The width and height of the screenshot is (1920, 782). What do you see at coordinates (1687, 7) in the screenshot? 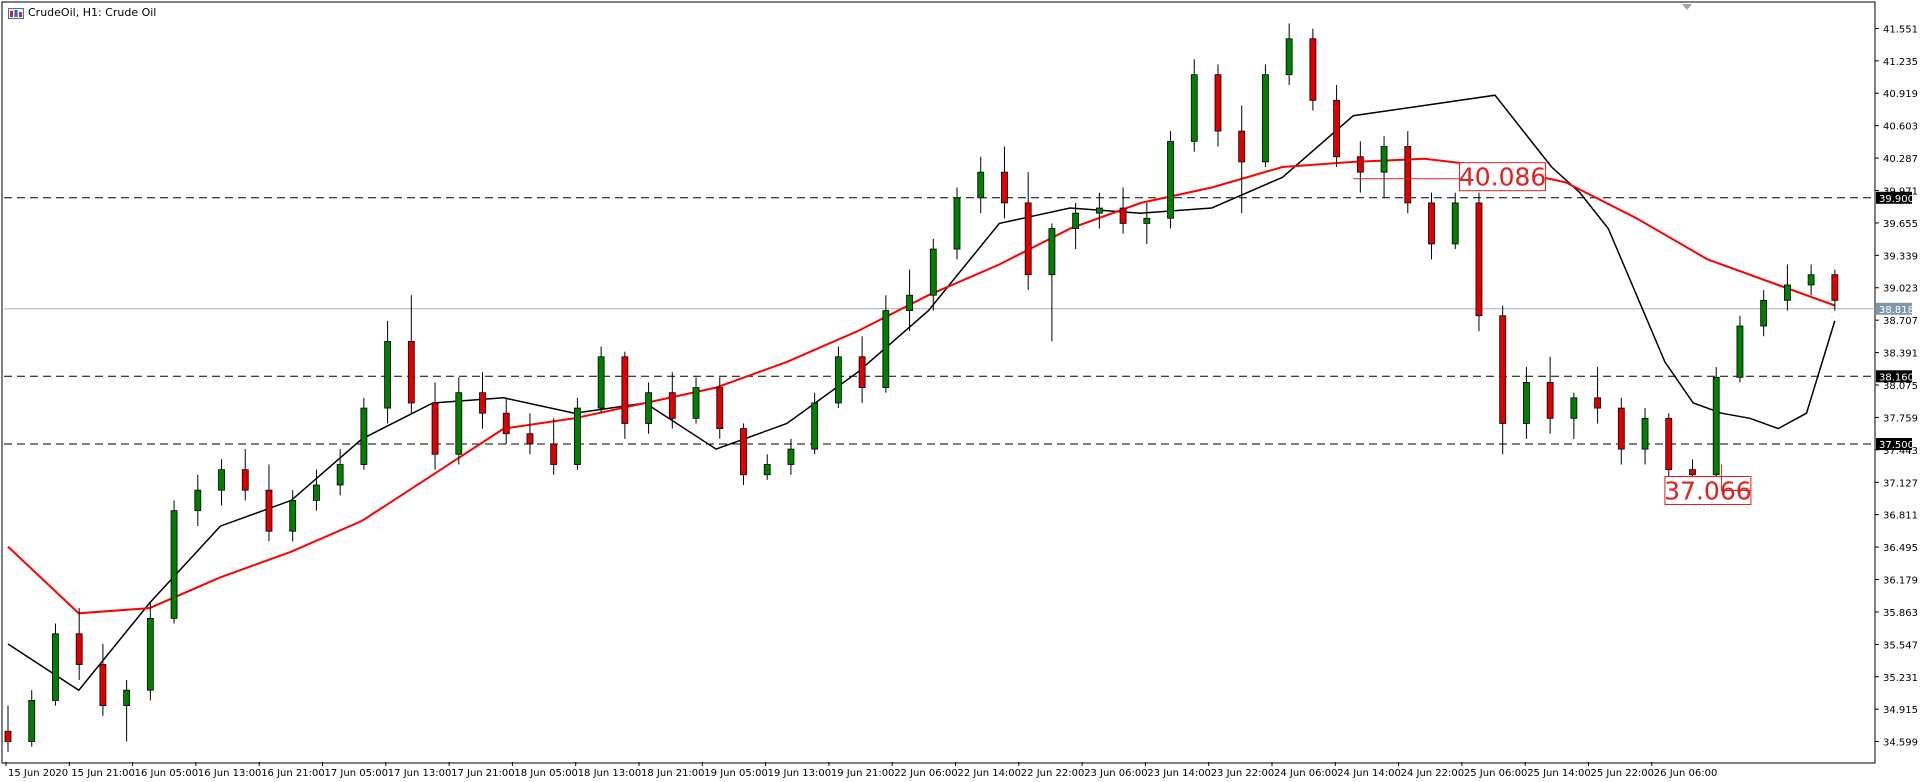
I see `scroll-marker-icon` at bounding box center [1687, 7].